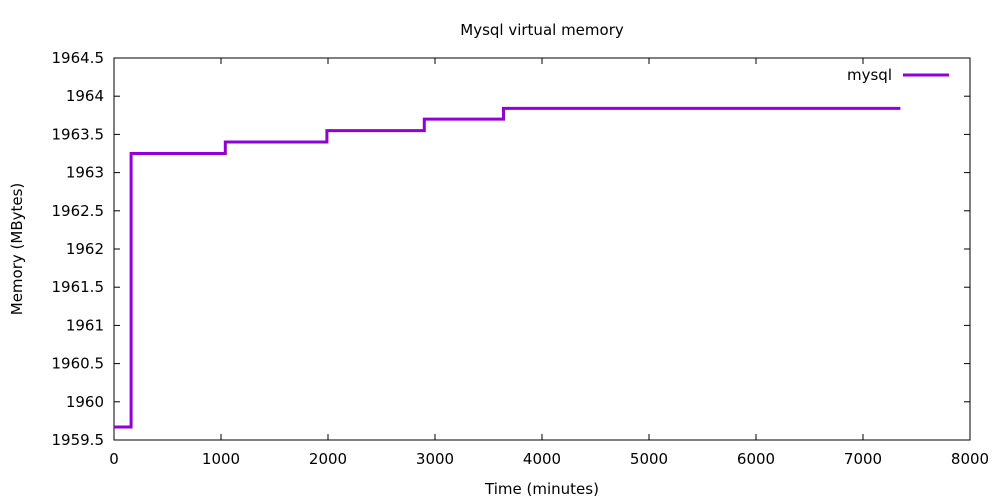  Describe the element at coordinates (78, 287) in the screenshot. I see `y-tick-label: 1961.5` at that location.